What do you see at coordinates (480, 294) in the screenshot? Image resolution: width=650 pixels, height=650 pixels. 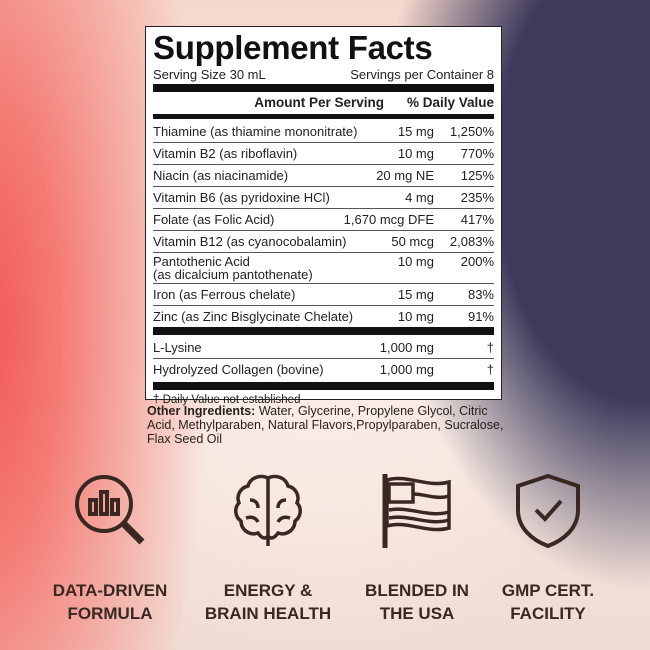 I see `nutrient-dv: 83%` at bounding box center [480, 294].